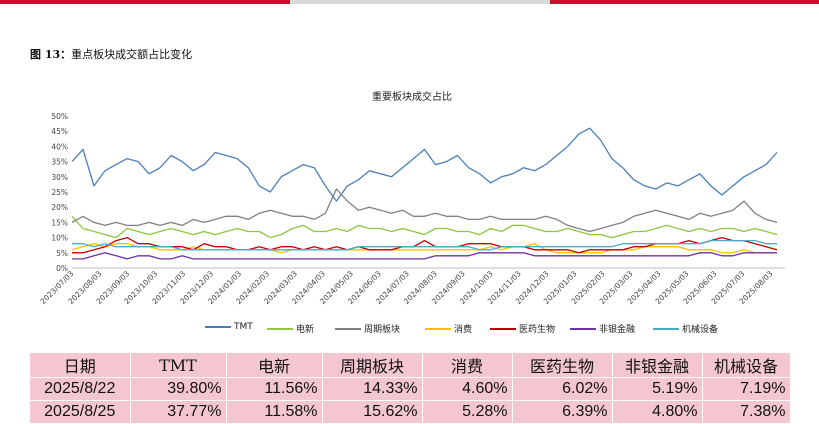  Describe the element at coordinates (562, 412) in the screenshot. I see `table-cell: 6.39%` at that location.